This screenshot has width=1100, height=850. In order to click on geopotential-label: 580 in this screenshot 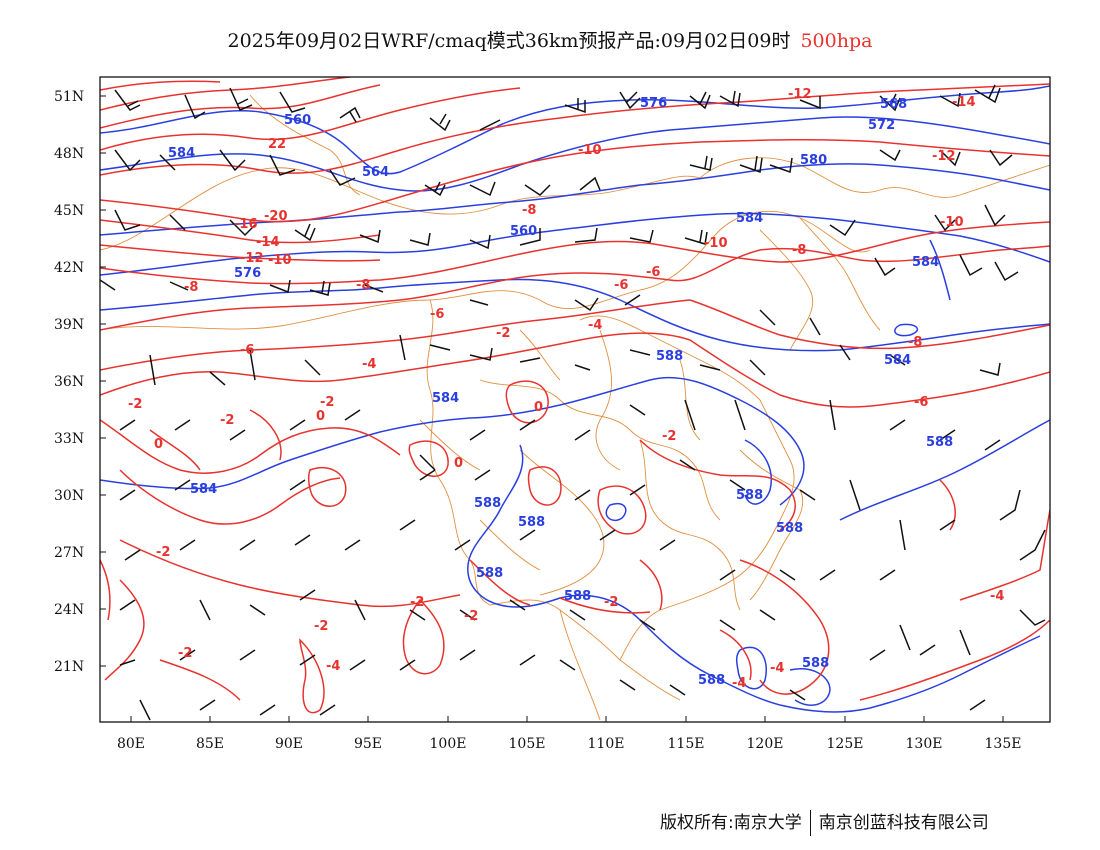, I will do `click(813, 160)`.